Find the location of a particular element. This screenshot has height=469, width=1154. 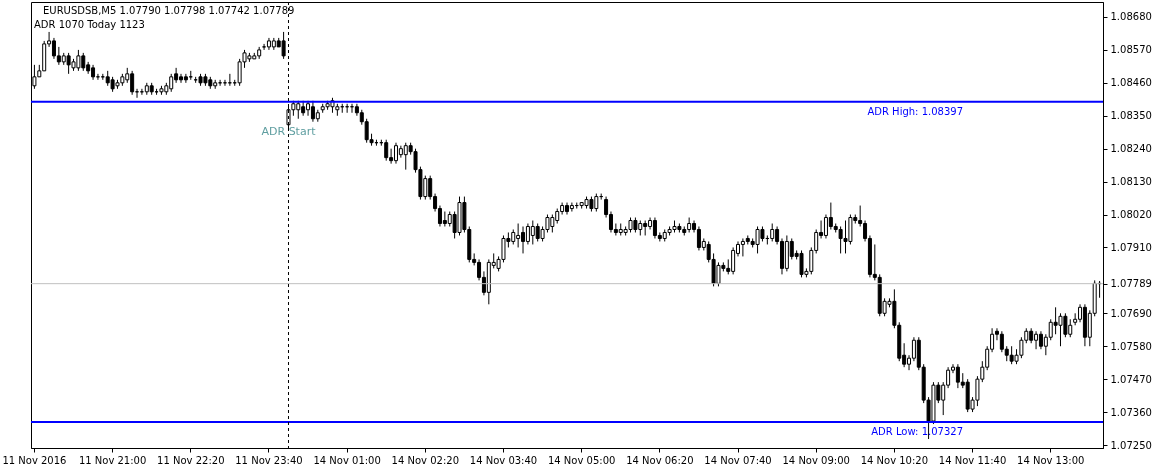

x-tick-label: 14 Nov 01:00 is located at coordinates (347, 460).